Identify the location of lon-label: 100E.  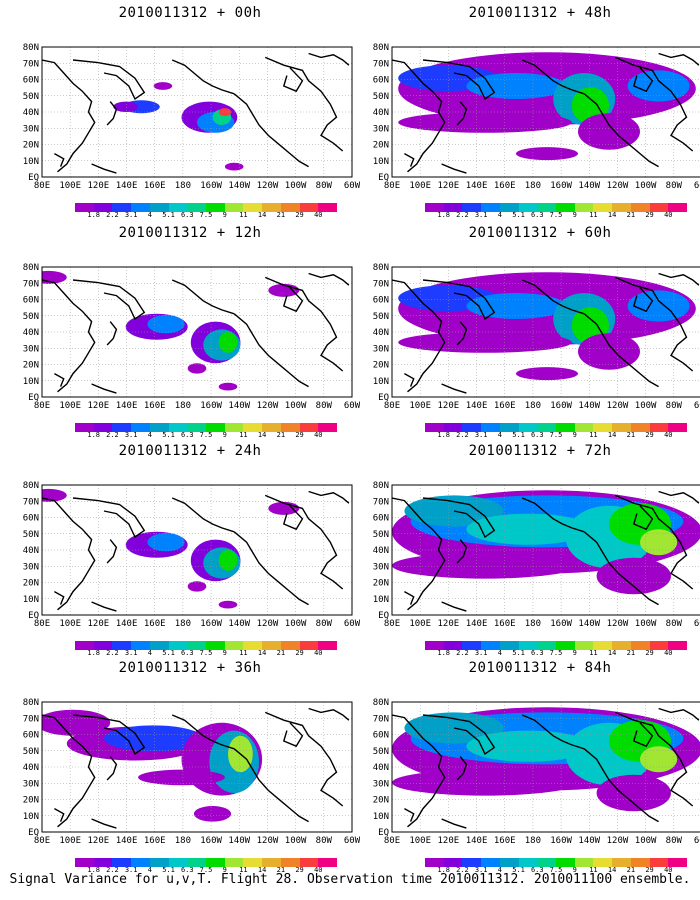
(420, 186).